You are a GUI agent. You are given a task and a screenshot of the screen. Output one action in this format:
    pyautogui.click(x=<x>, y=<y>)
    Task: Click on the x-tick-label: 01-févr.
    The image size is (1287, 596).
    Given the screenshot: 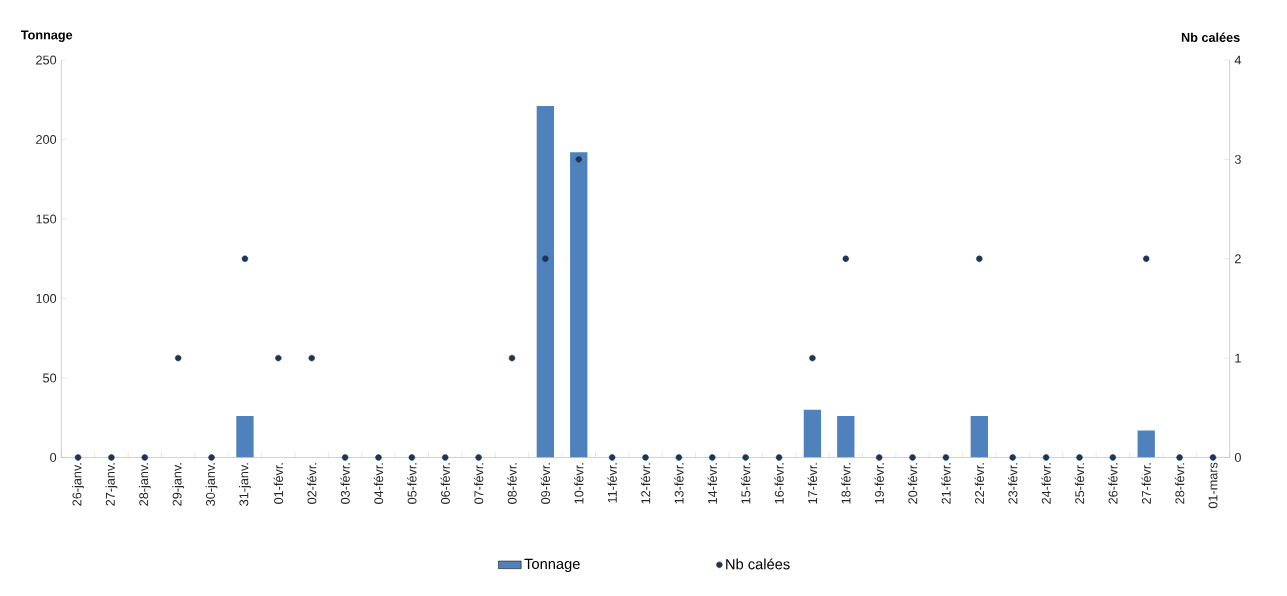 What is the action you would take?
    pyautogui.click(x=278, y=483)
    